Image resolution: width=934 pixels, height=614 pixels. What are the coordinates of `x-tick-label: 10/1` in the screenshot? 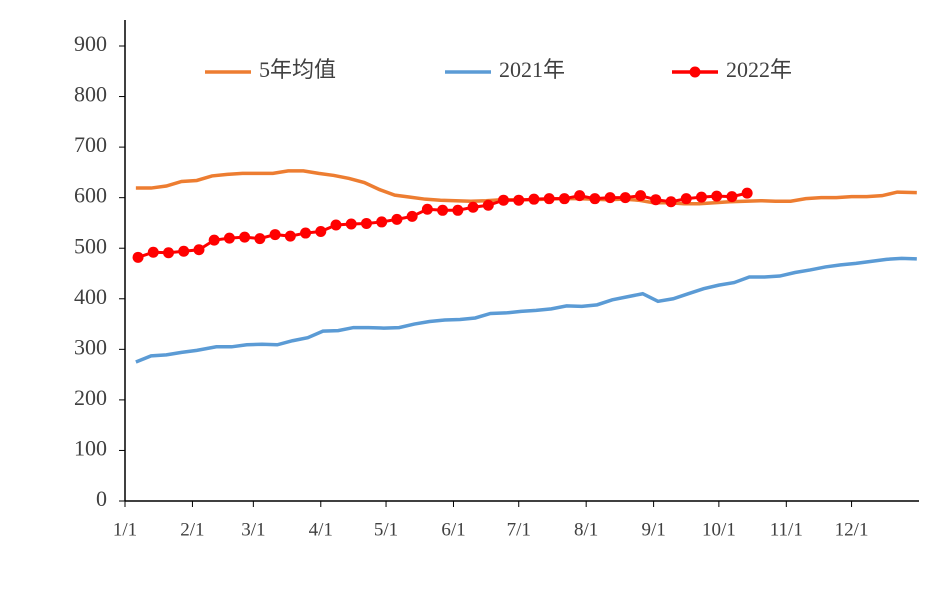 It's located at (719, 529).